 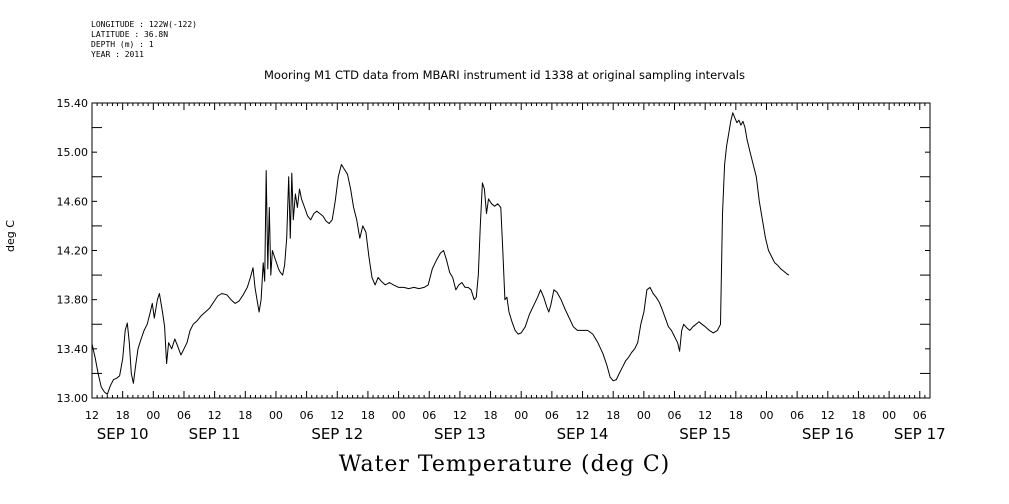 What do you see at coordinates (73, 349) in the screenshot?
I see `y-tick-label: 13.40` at bounding box center [73, 349].